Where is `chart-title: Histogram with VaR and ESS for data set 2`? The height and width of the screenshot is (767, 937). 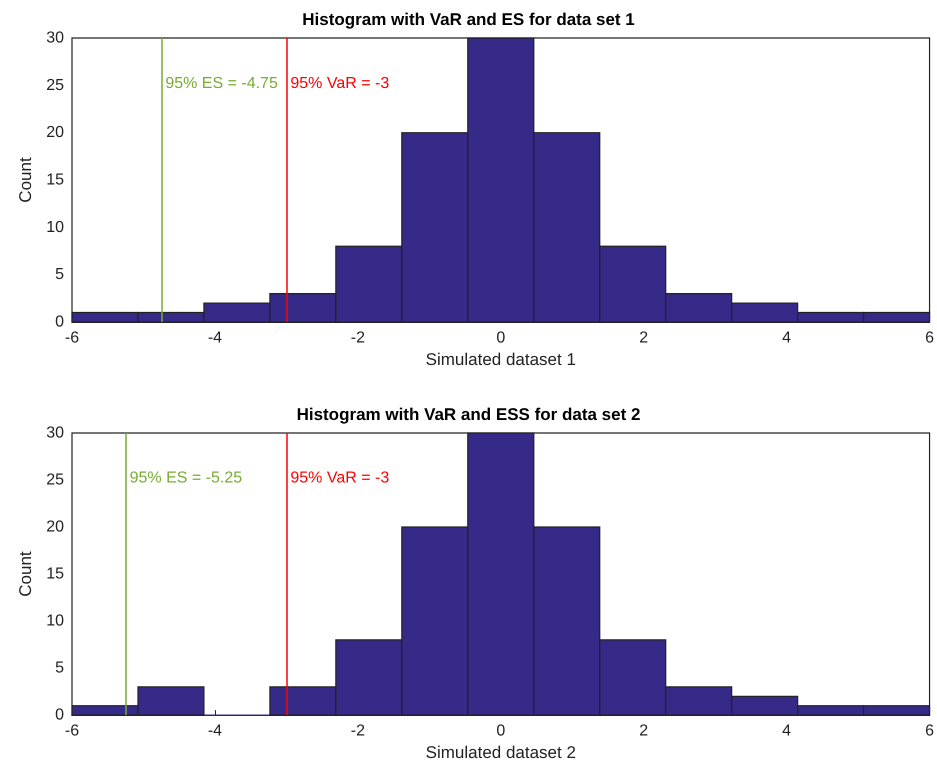 chart-title: Histogram with VaR and ESS for data set 2 is located at coordinates (468, 414).